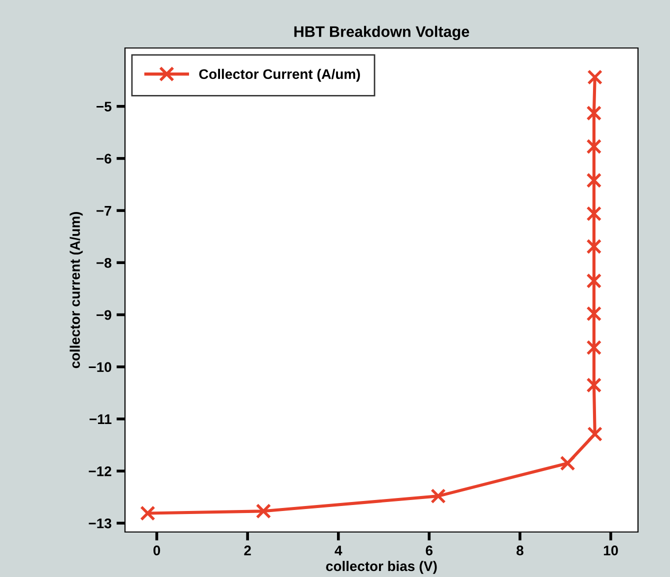 This screenshot has height=577, width=670. I want to click on y-tick-label: −12, so click(100, 471).